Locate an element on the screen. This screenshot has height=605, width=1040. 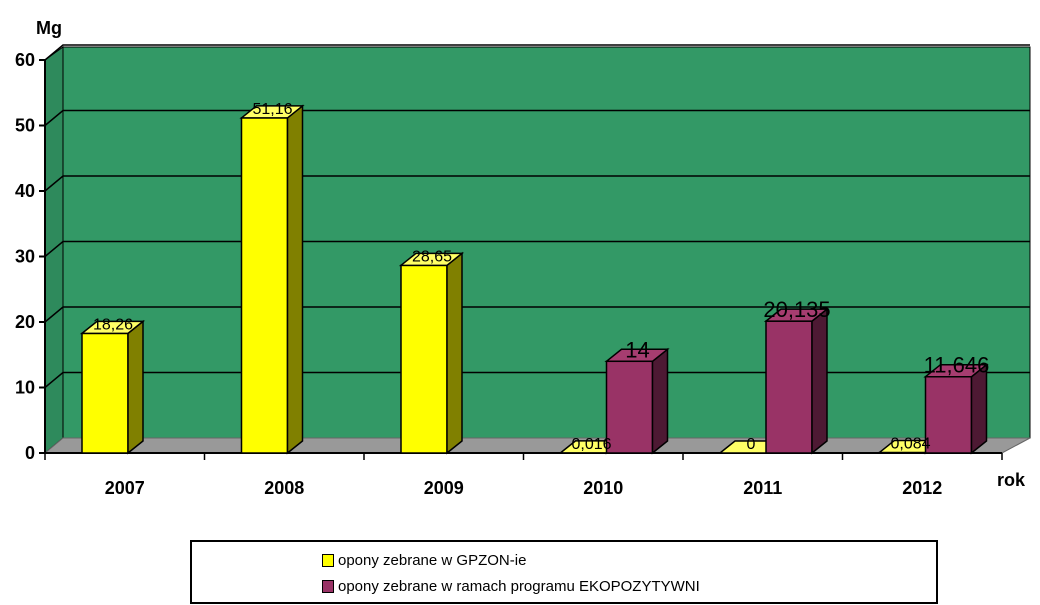
x-tick-label-2007: 2007 is located at coordinates (125, 488).